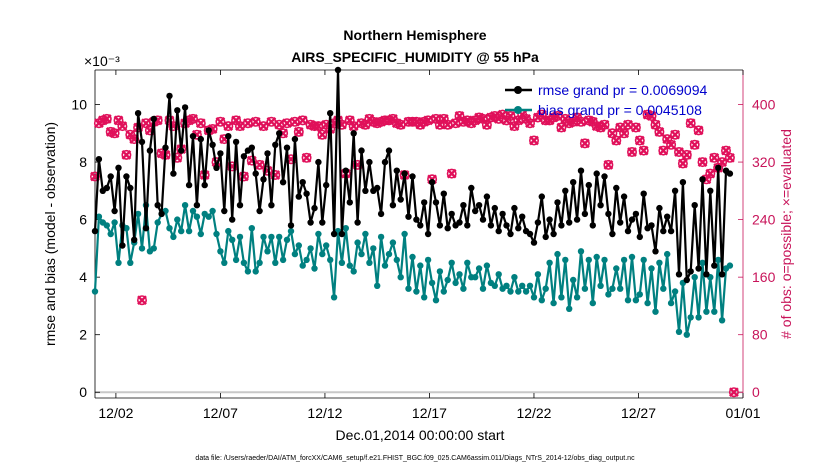 The height and width of the screenshot is (470, 830). I want to click on chart-title: Northern Hemisphere, so click(414, 35).